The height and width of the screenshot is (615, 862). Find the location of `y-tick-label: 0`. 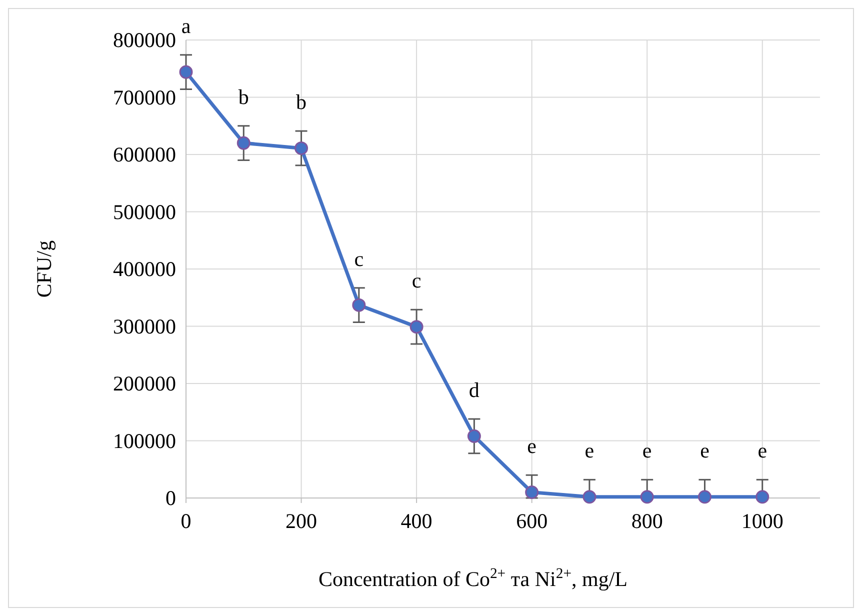

y-tick-label: 0 is located at coordinates (171, 498).